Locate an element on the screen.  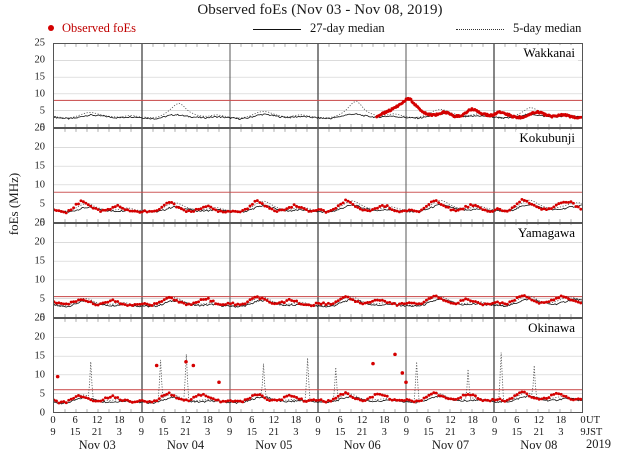
legend: Observed foEs 27-day median 5-day median is located at coordinates (335, 28).